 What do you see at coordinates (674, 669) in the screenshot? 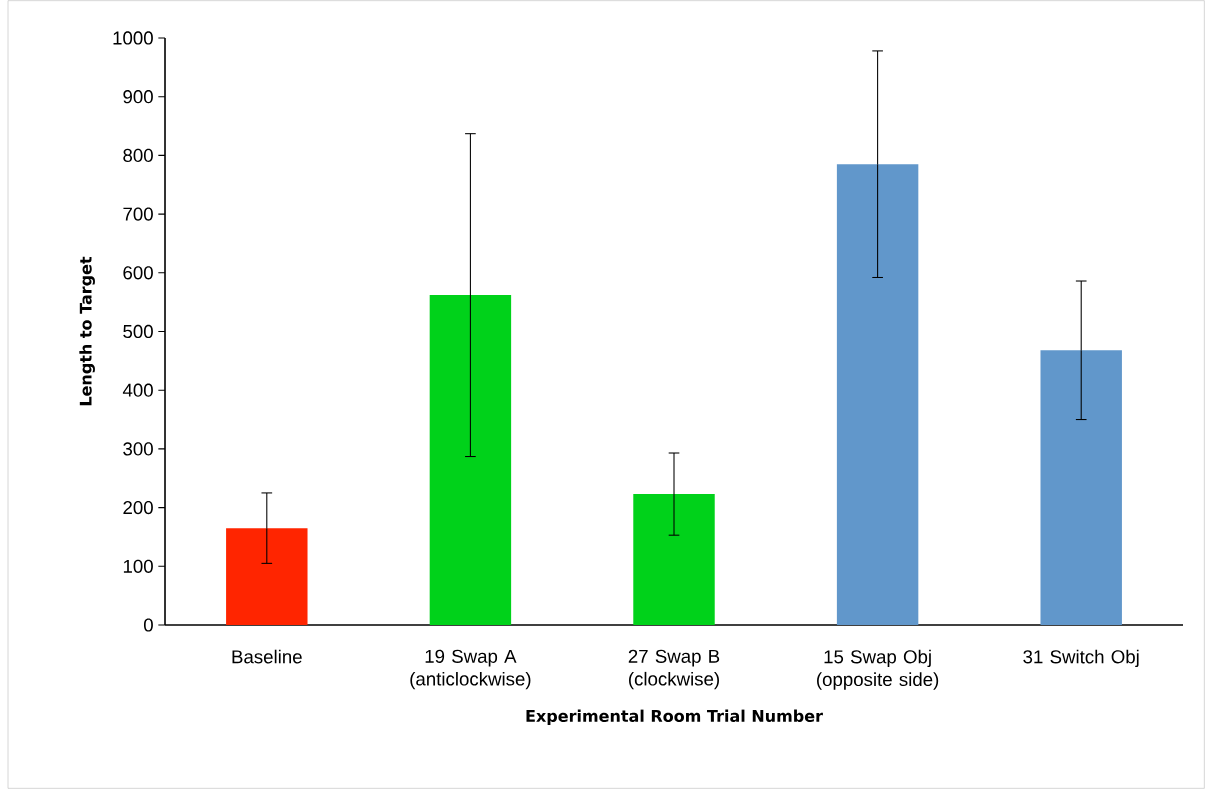
I see `x-tick-label: 27 Swap B (clockwise)` at bounding box center [674, 669].